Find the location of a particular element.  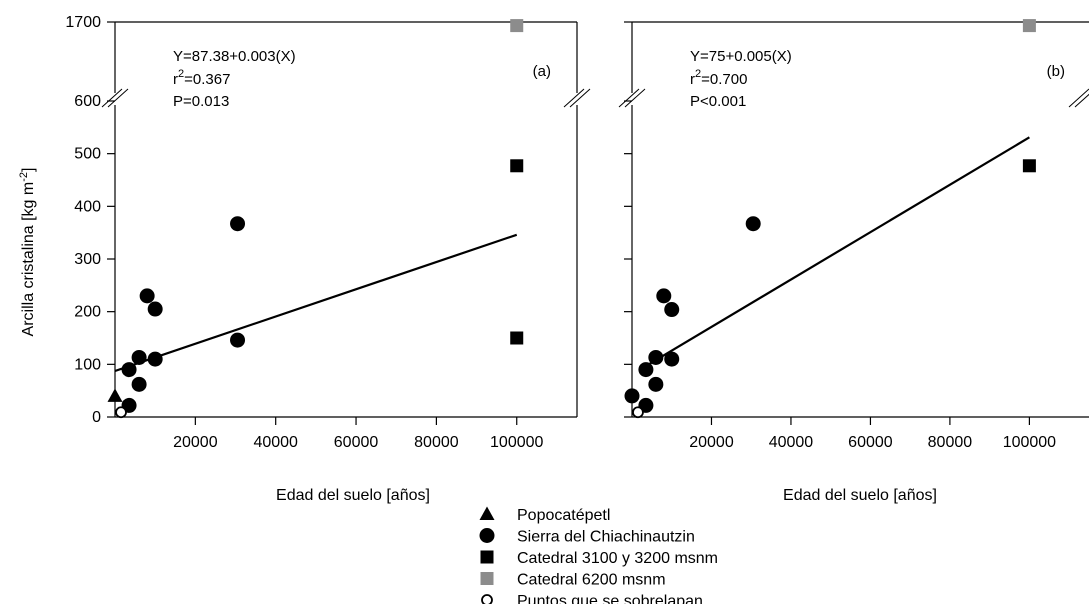

legend-item-popo: Popocatépetl is located at coordinates (544, 515).